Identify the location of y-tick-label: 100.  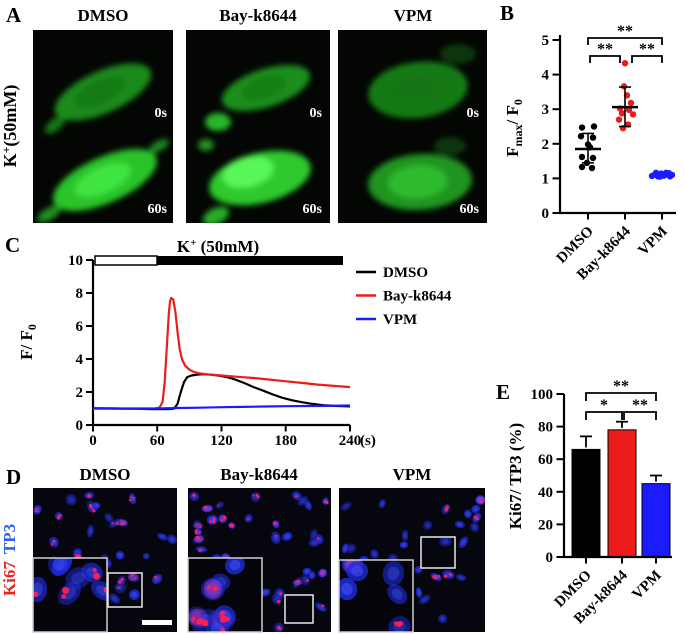
(542, 395).